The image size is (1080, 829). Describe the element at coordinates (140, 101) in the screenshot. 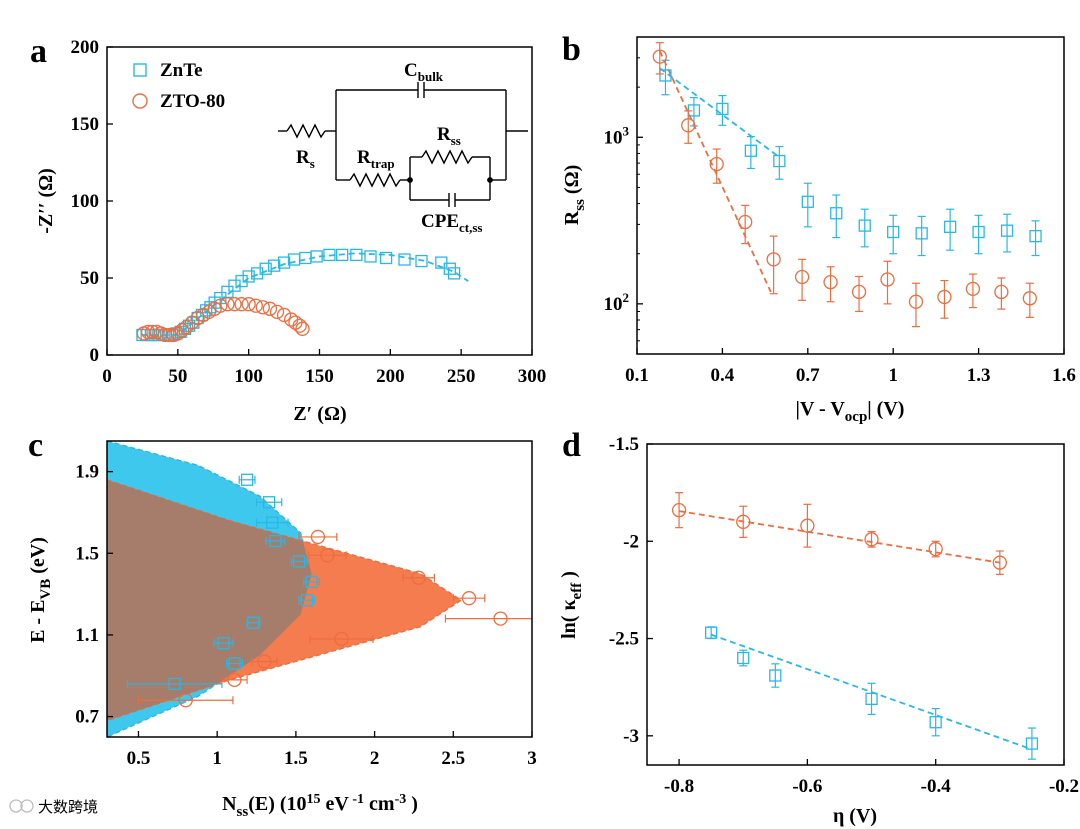

I see `legend-circle-marker` at that location.